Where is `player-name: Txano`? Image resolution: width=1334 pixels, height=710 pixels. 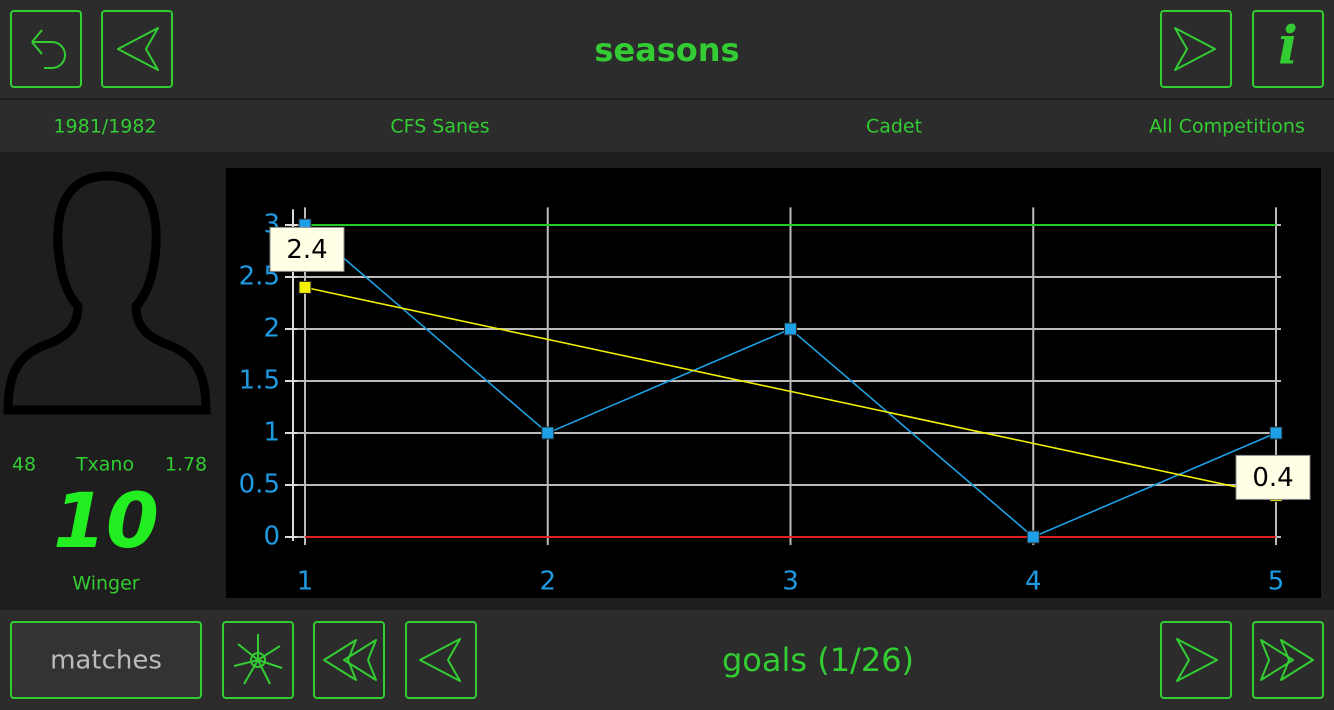
player-name: Txano is located at coordinates (104, 465).